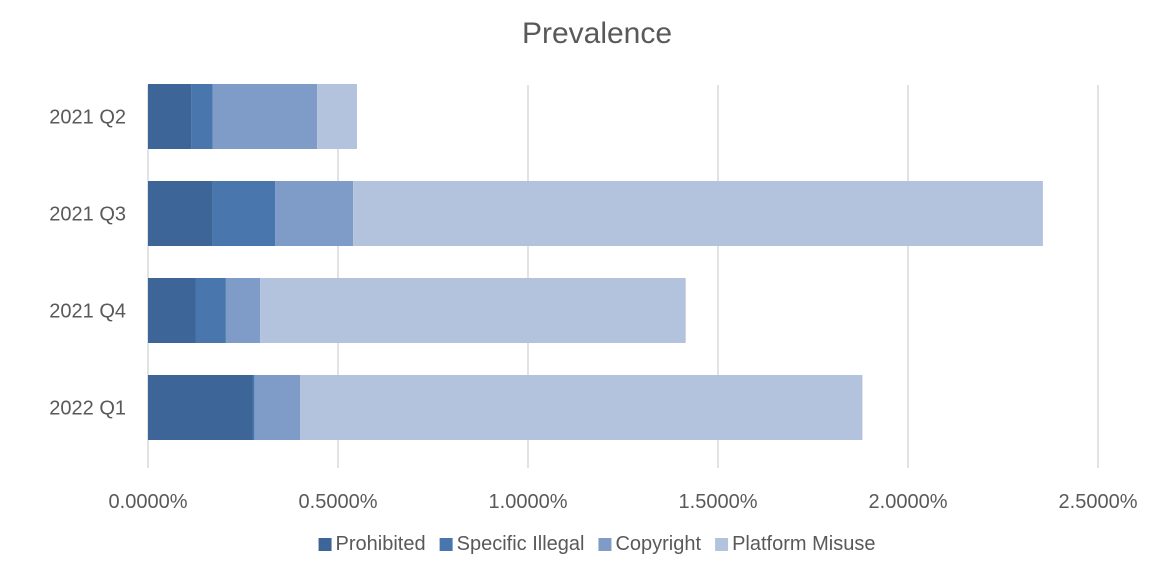 The width and height of the screenshot is (1154, 565). I want to click on legend-item: Prohibited, so click(372, 544).